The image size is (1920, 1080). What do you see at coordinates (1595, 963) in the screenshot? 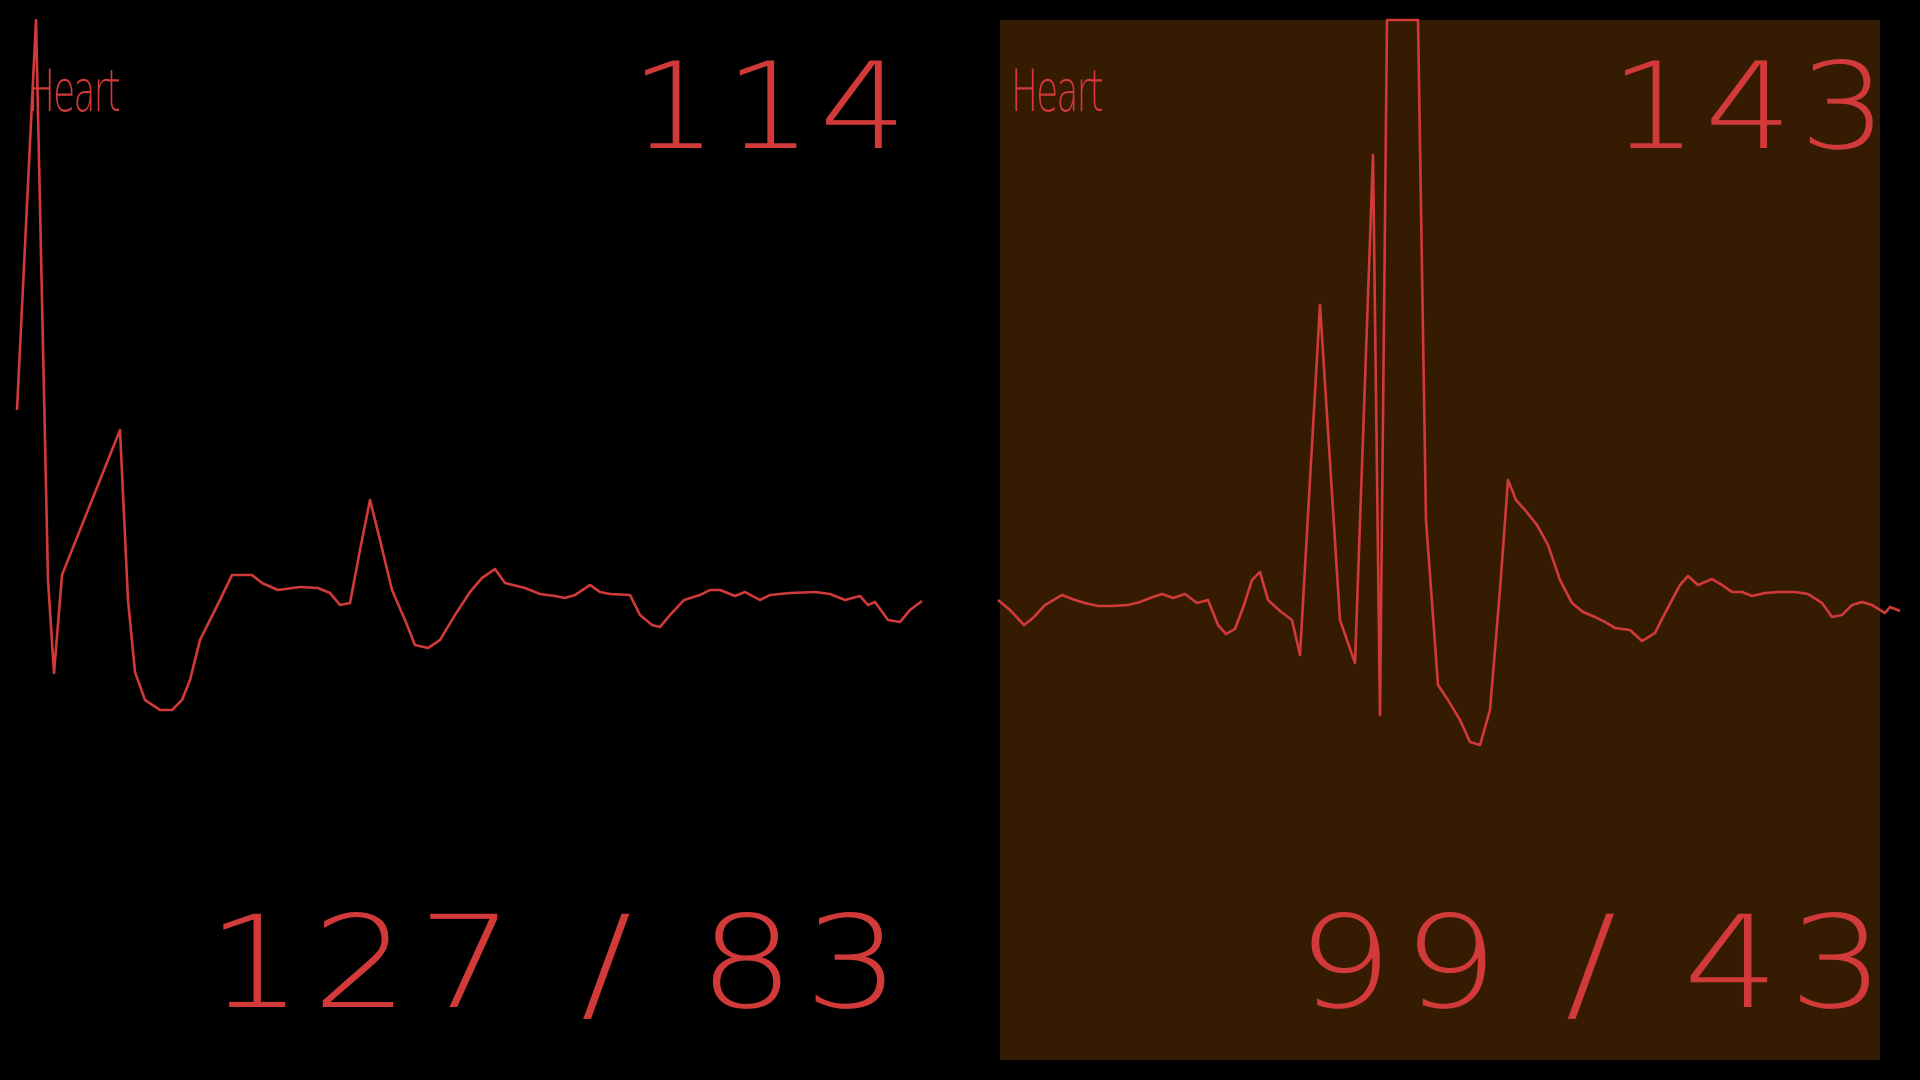
I see `blood-pressure-value: 99 / 43` at bounding box center [1595, 963].